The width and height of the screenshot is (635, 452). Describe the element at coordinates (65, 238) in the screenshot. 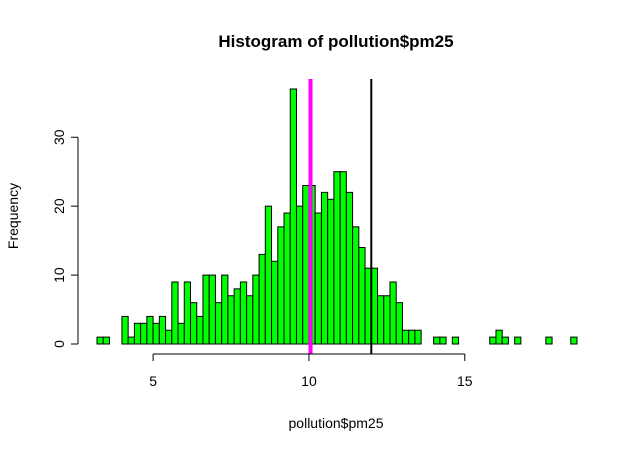

I see `y-axis: 0 10 20 30` at that location.